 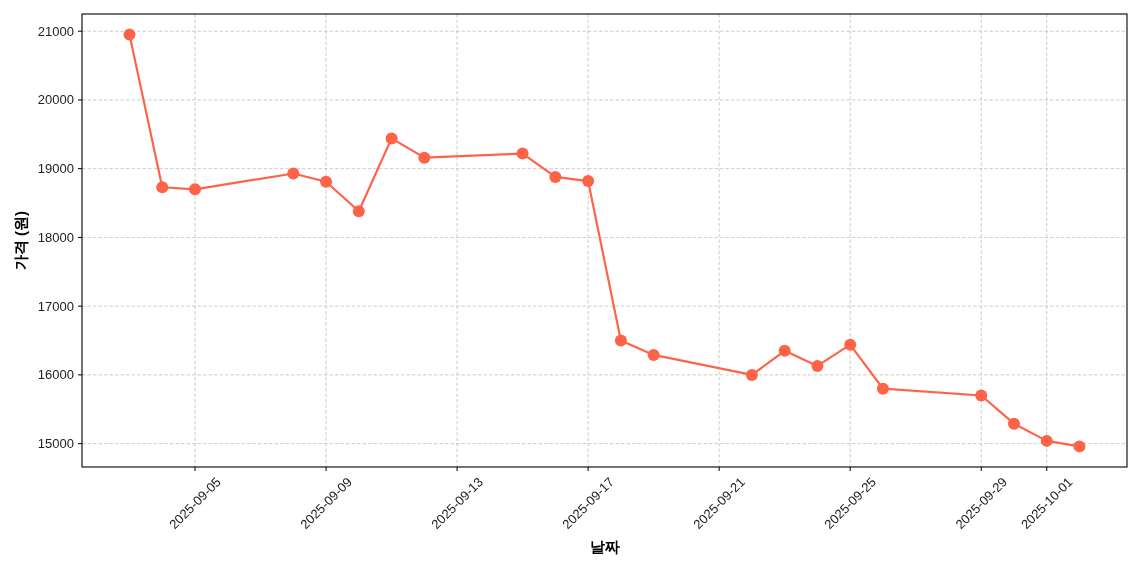 What do you see at coordinates (55, 31) in the screenshot?
I see `y-tick-label: 21000` at bounding box center [55, 31].